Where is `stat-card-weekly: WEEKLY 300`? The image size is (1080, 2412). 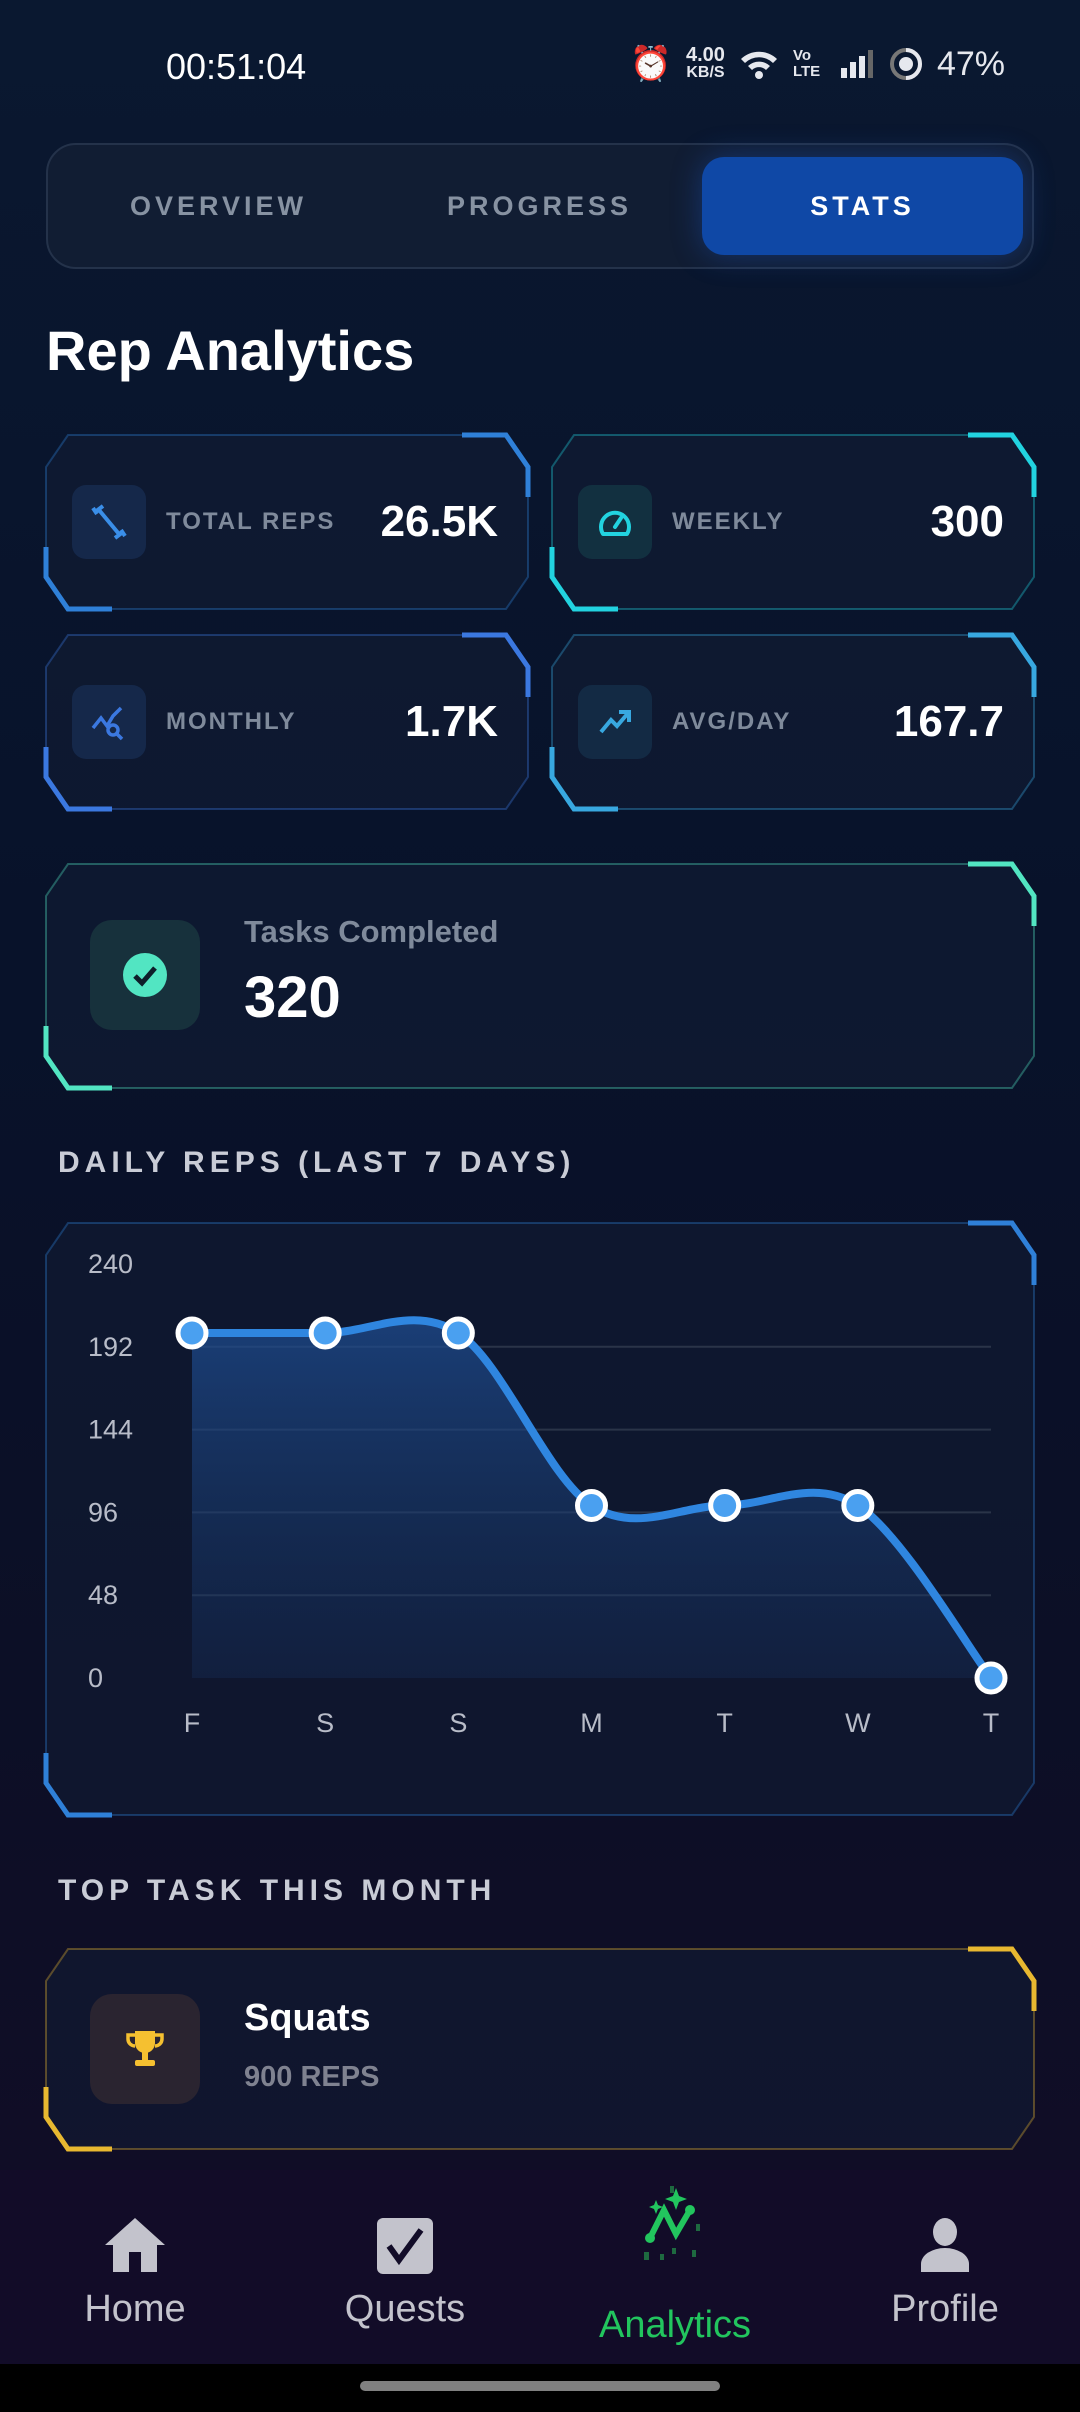
stat-card-weekly: WEEKLY 300 is located at coordinates (793, 522).